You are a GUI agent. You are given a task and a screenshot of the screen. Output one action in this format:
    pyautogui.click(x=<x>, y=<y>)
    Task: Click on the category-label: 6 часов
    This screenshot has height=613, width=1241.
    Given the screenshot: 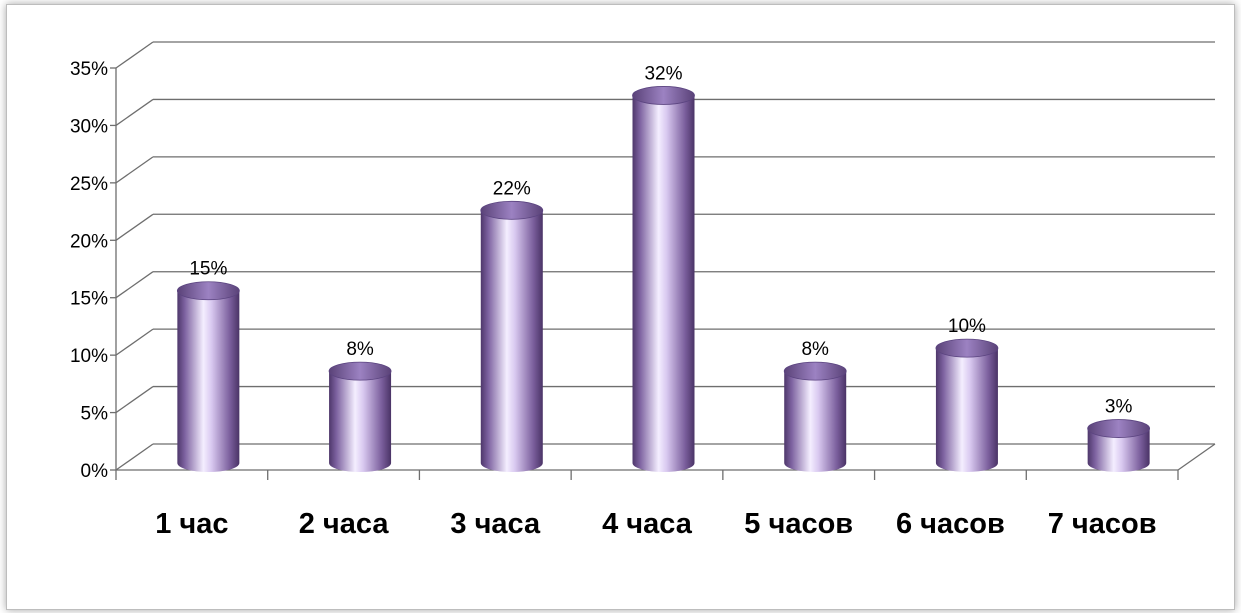 What is the action you would take?
    pyautogui.click(x=950, y=524)
    